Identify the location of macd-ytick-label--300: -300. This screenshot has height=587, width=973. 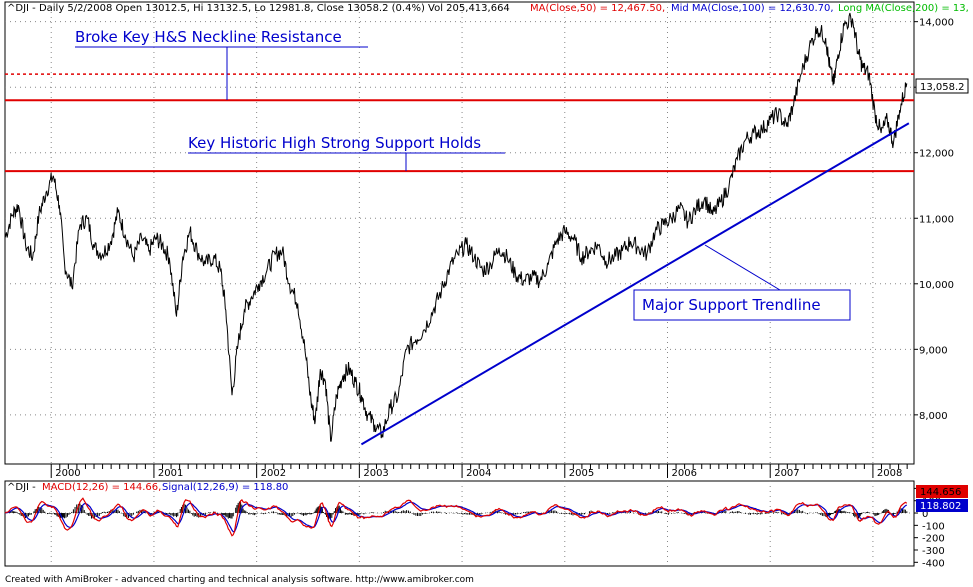
(933, 551).